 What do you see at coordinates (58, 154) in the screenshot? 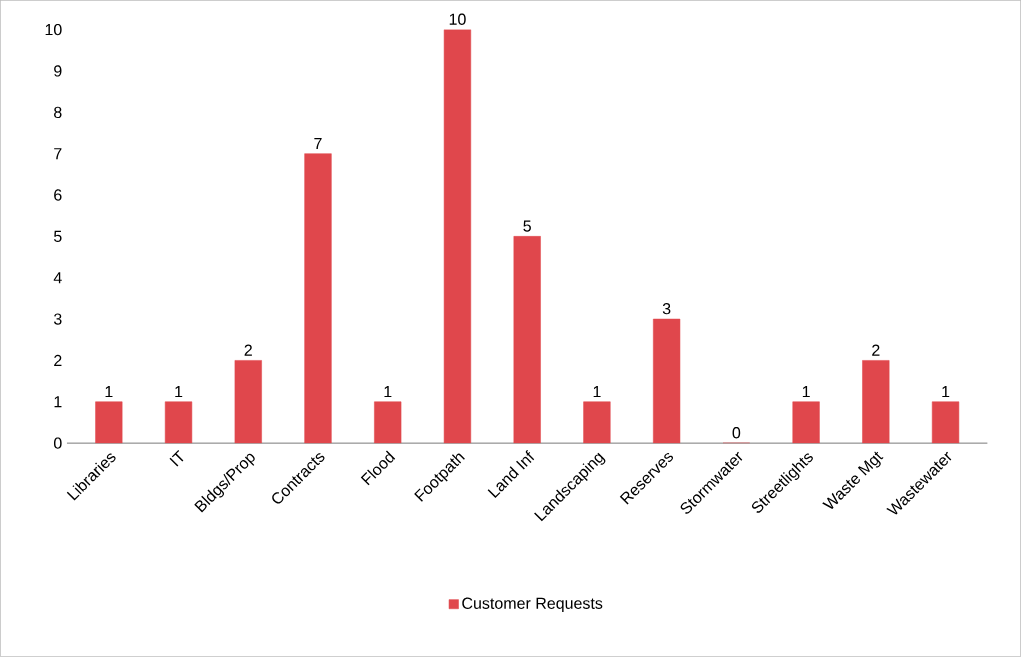
I see `y-tick-label: 7` at bounding box center [58, 154].